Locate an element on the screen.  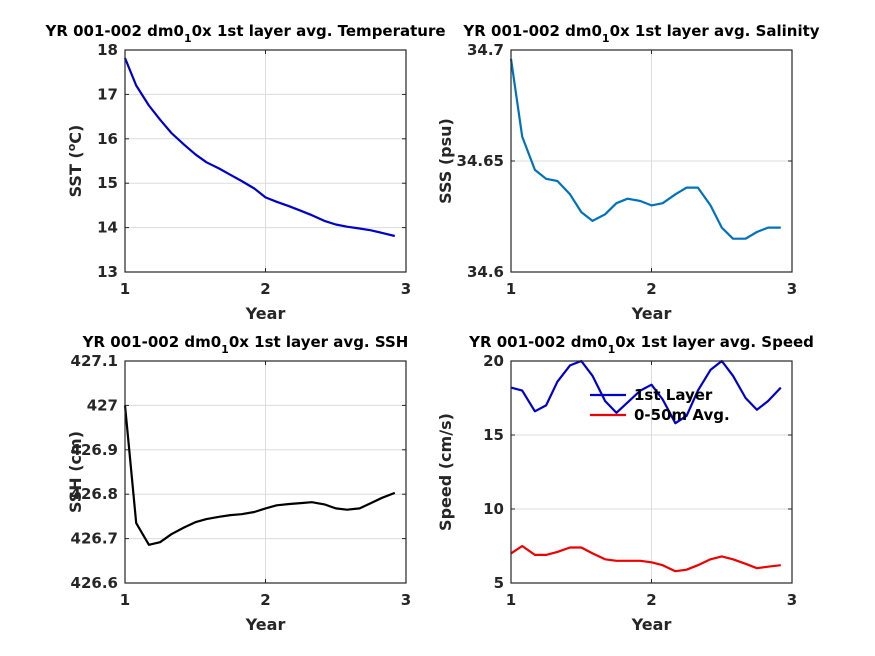
y-tick-label: 16 is located at coordinates (107, 139).